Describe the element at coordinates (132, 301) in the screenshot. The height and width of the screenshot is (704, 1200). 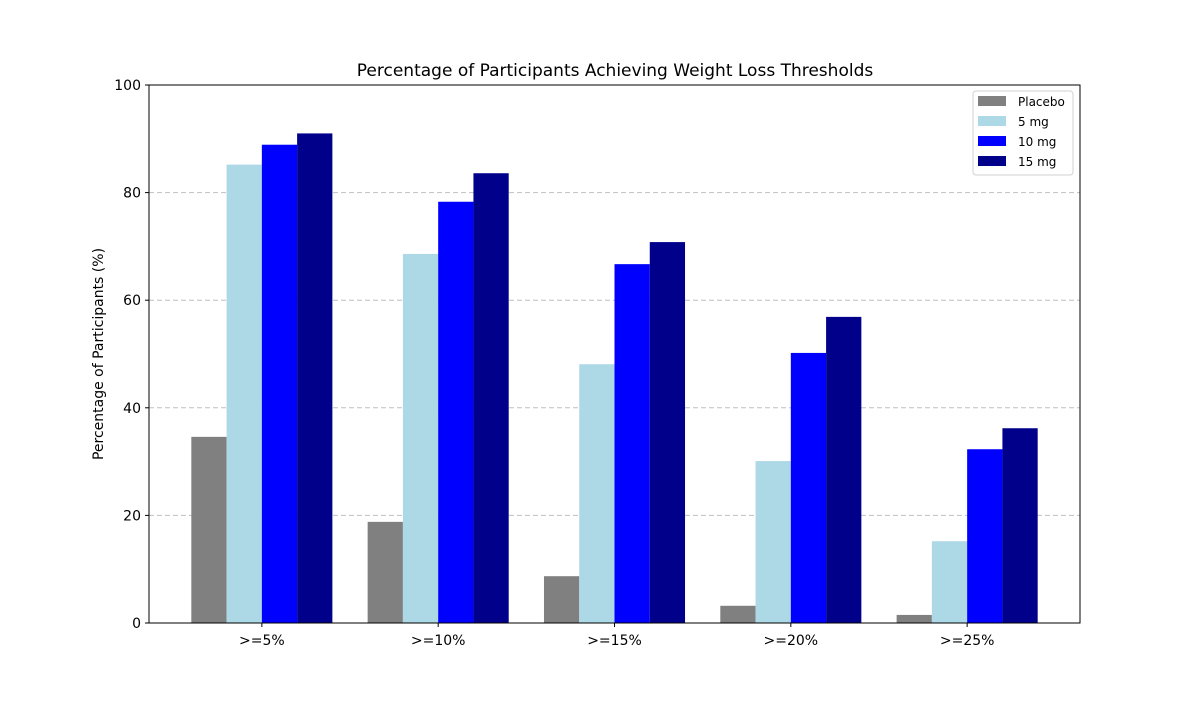
I see `y-tick-label: 60` at that location.